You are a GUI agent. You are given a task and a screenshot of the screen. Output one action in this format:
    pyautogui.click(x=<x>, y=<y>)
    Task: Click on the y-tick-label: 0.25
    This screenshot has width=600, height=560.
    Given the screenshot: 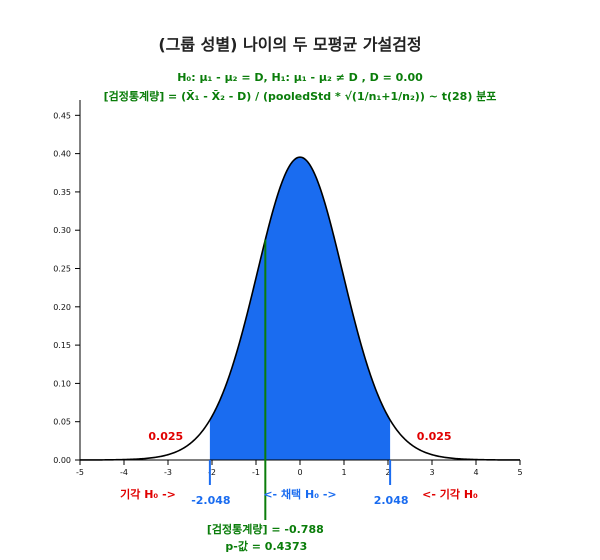 What is the action you would take?
    pyautogui.click(x=62, y=269)
    